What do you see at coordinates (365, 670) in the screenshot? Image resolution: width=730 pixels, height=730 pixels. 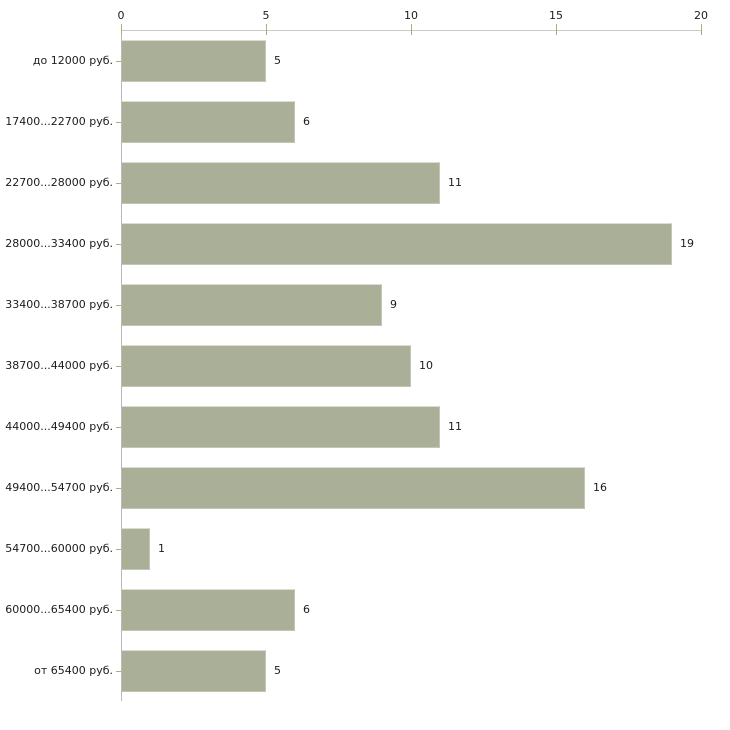 I see `bar-row: от 65400 руб. 5` at bounding box center [365, 670].